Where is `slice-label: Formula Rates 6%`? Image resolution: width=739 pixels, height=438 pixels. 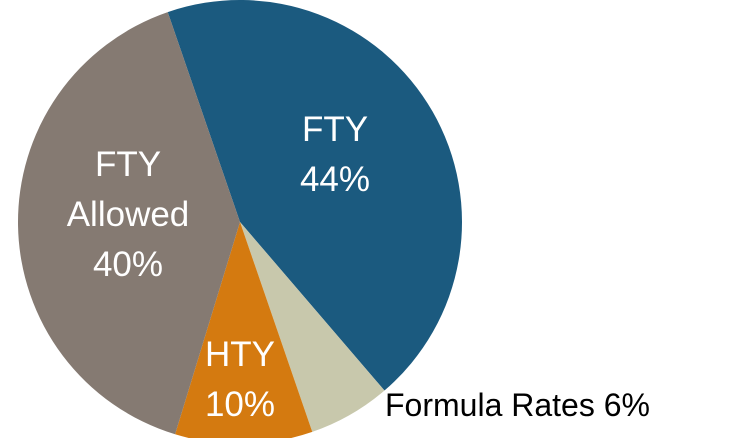
slice-label: Formula Rates 6% is located at coordinates (517, 405).